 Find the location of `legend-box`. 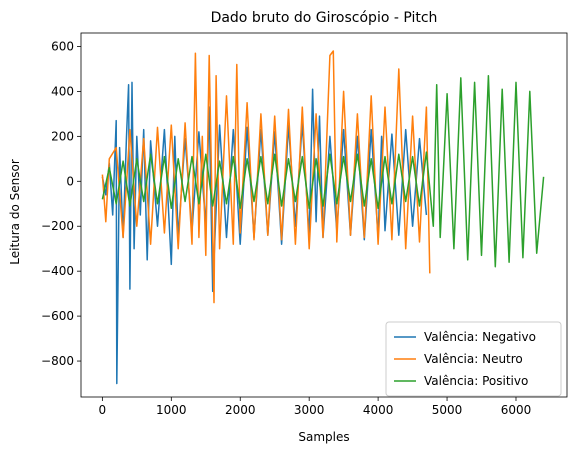

legend-box is located at coordinates (473, 359).